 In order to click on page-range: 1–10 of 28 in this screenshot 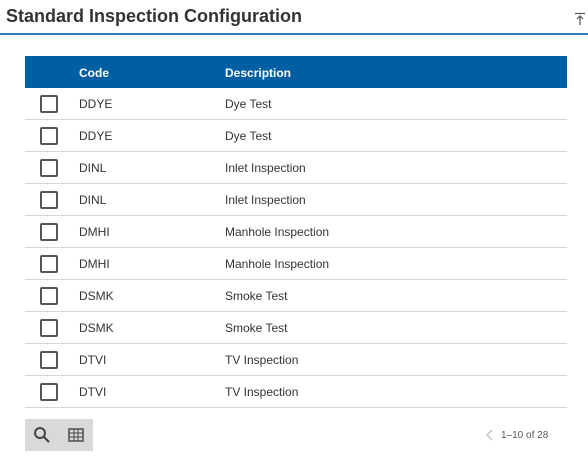, I will do `click(525, 435)`.